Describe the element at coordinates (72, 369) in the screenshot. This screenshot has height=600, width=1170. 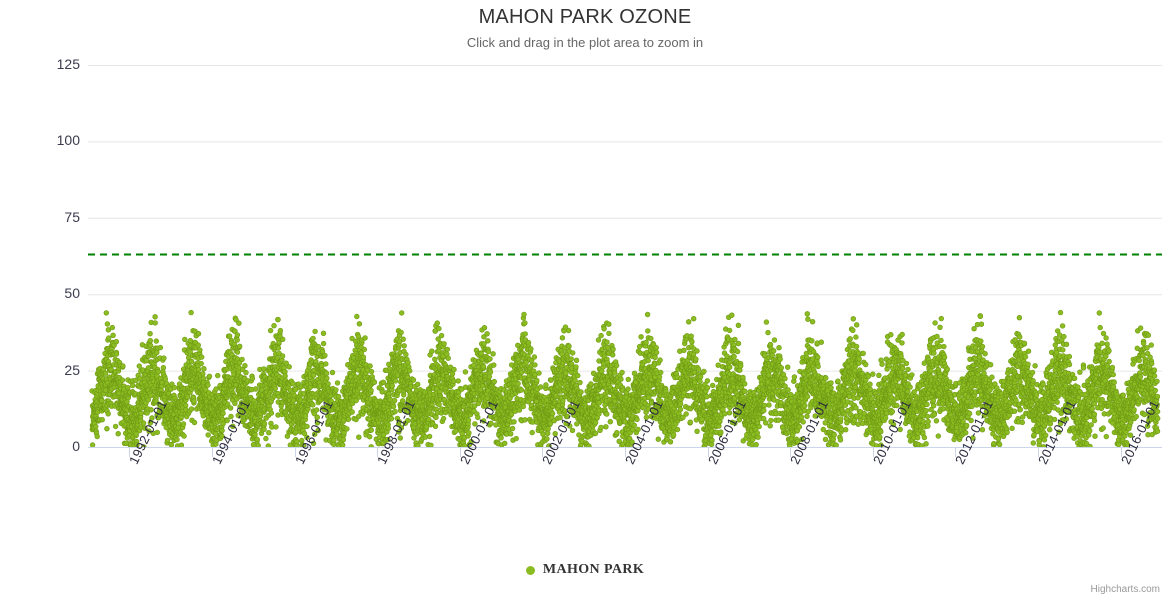
I see `y-axis-tick-label: 25` at that location.